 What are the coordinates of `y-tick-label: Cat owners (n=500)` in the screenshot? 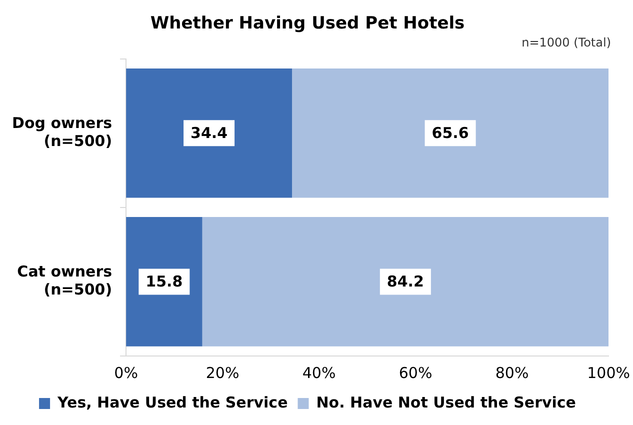 It's located at (64, 280).